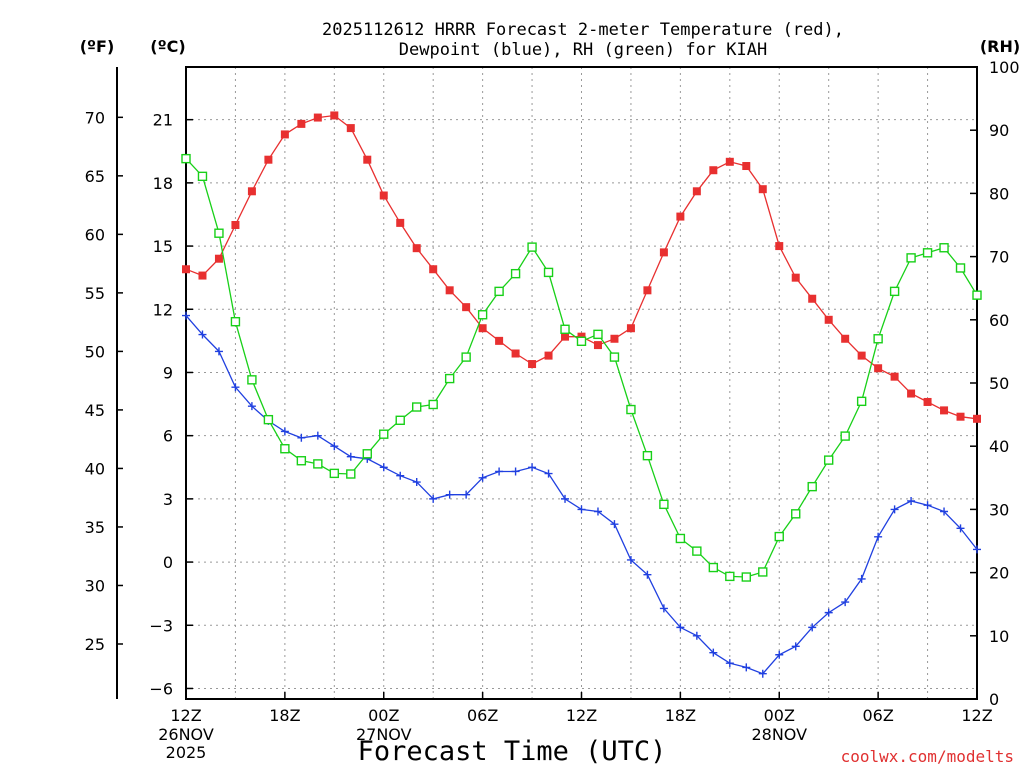 The height and width of the screenshot is (768, 1024). What do you see at coordinates (95, 117) in the screenshot?
I see `fahrenheit-tick-label: 70` at bounding box center [95, 117].